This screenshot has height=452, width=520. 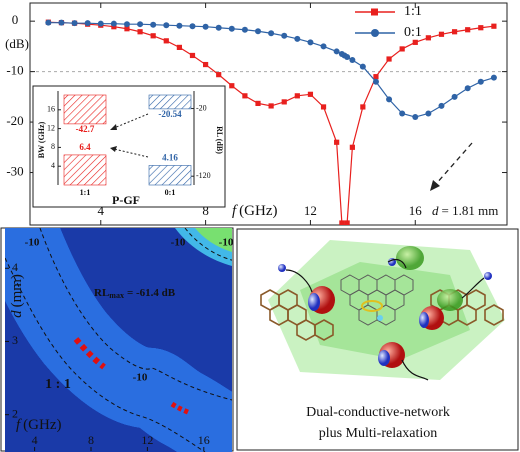 What do you see at coordinates (385, 311) in the screenshot?
I see `graphene-sheet` at bounding box center [385, 311].